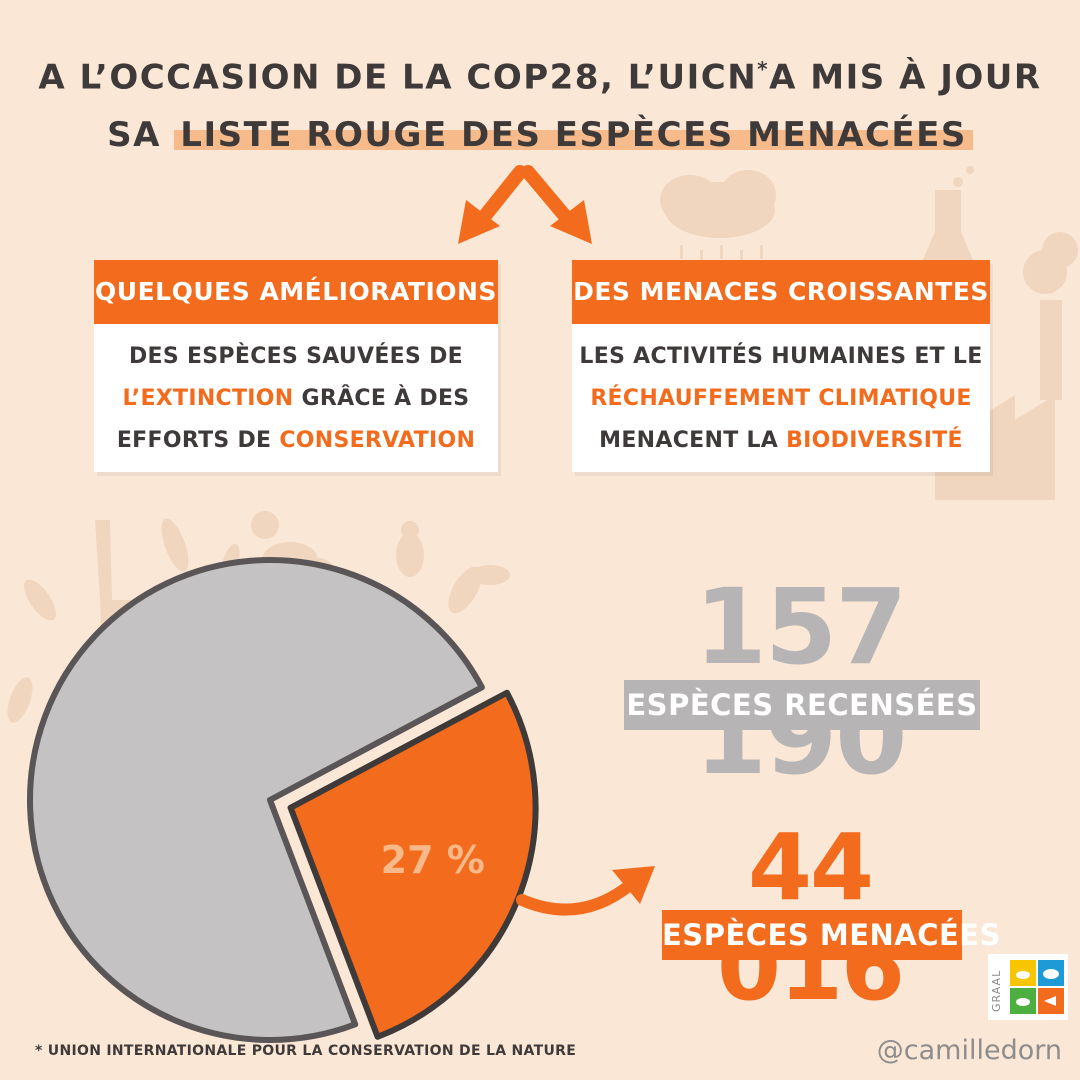  What do you see at coordinates (296, 292) in the screenshot?
I see `improvements-heading: QUELQUES AMÉLIORATIONS` at bounding box center [296, 292].